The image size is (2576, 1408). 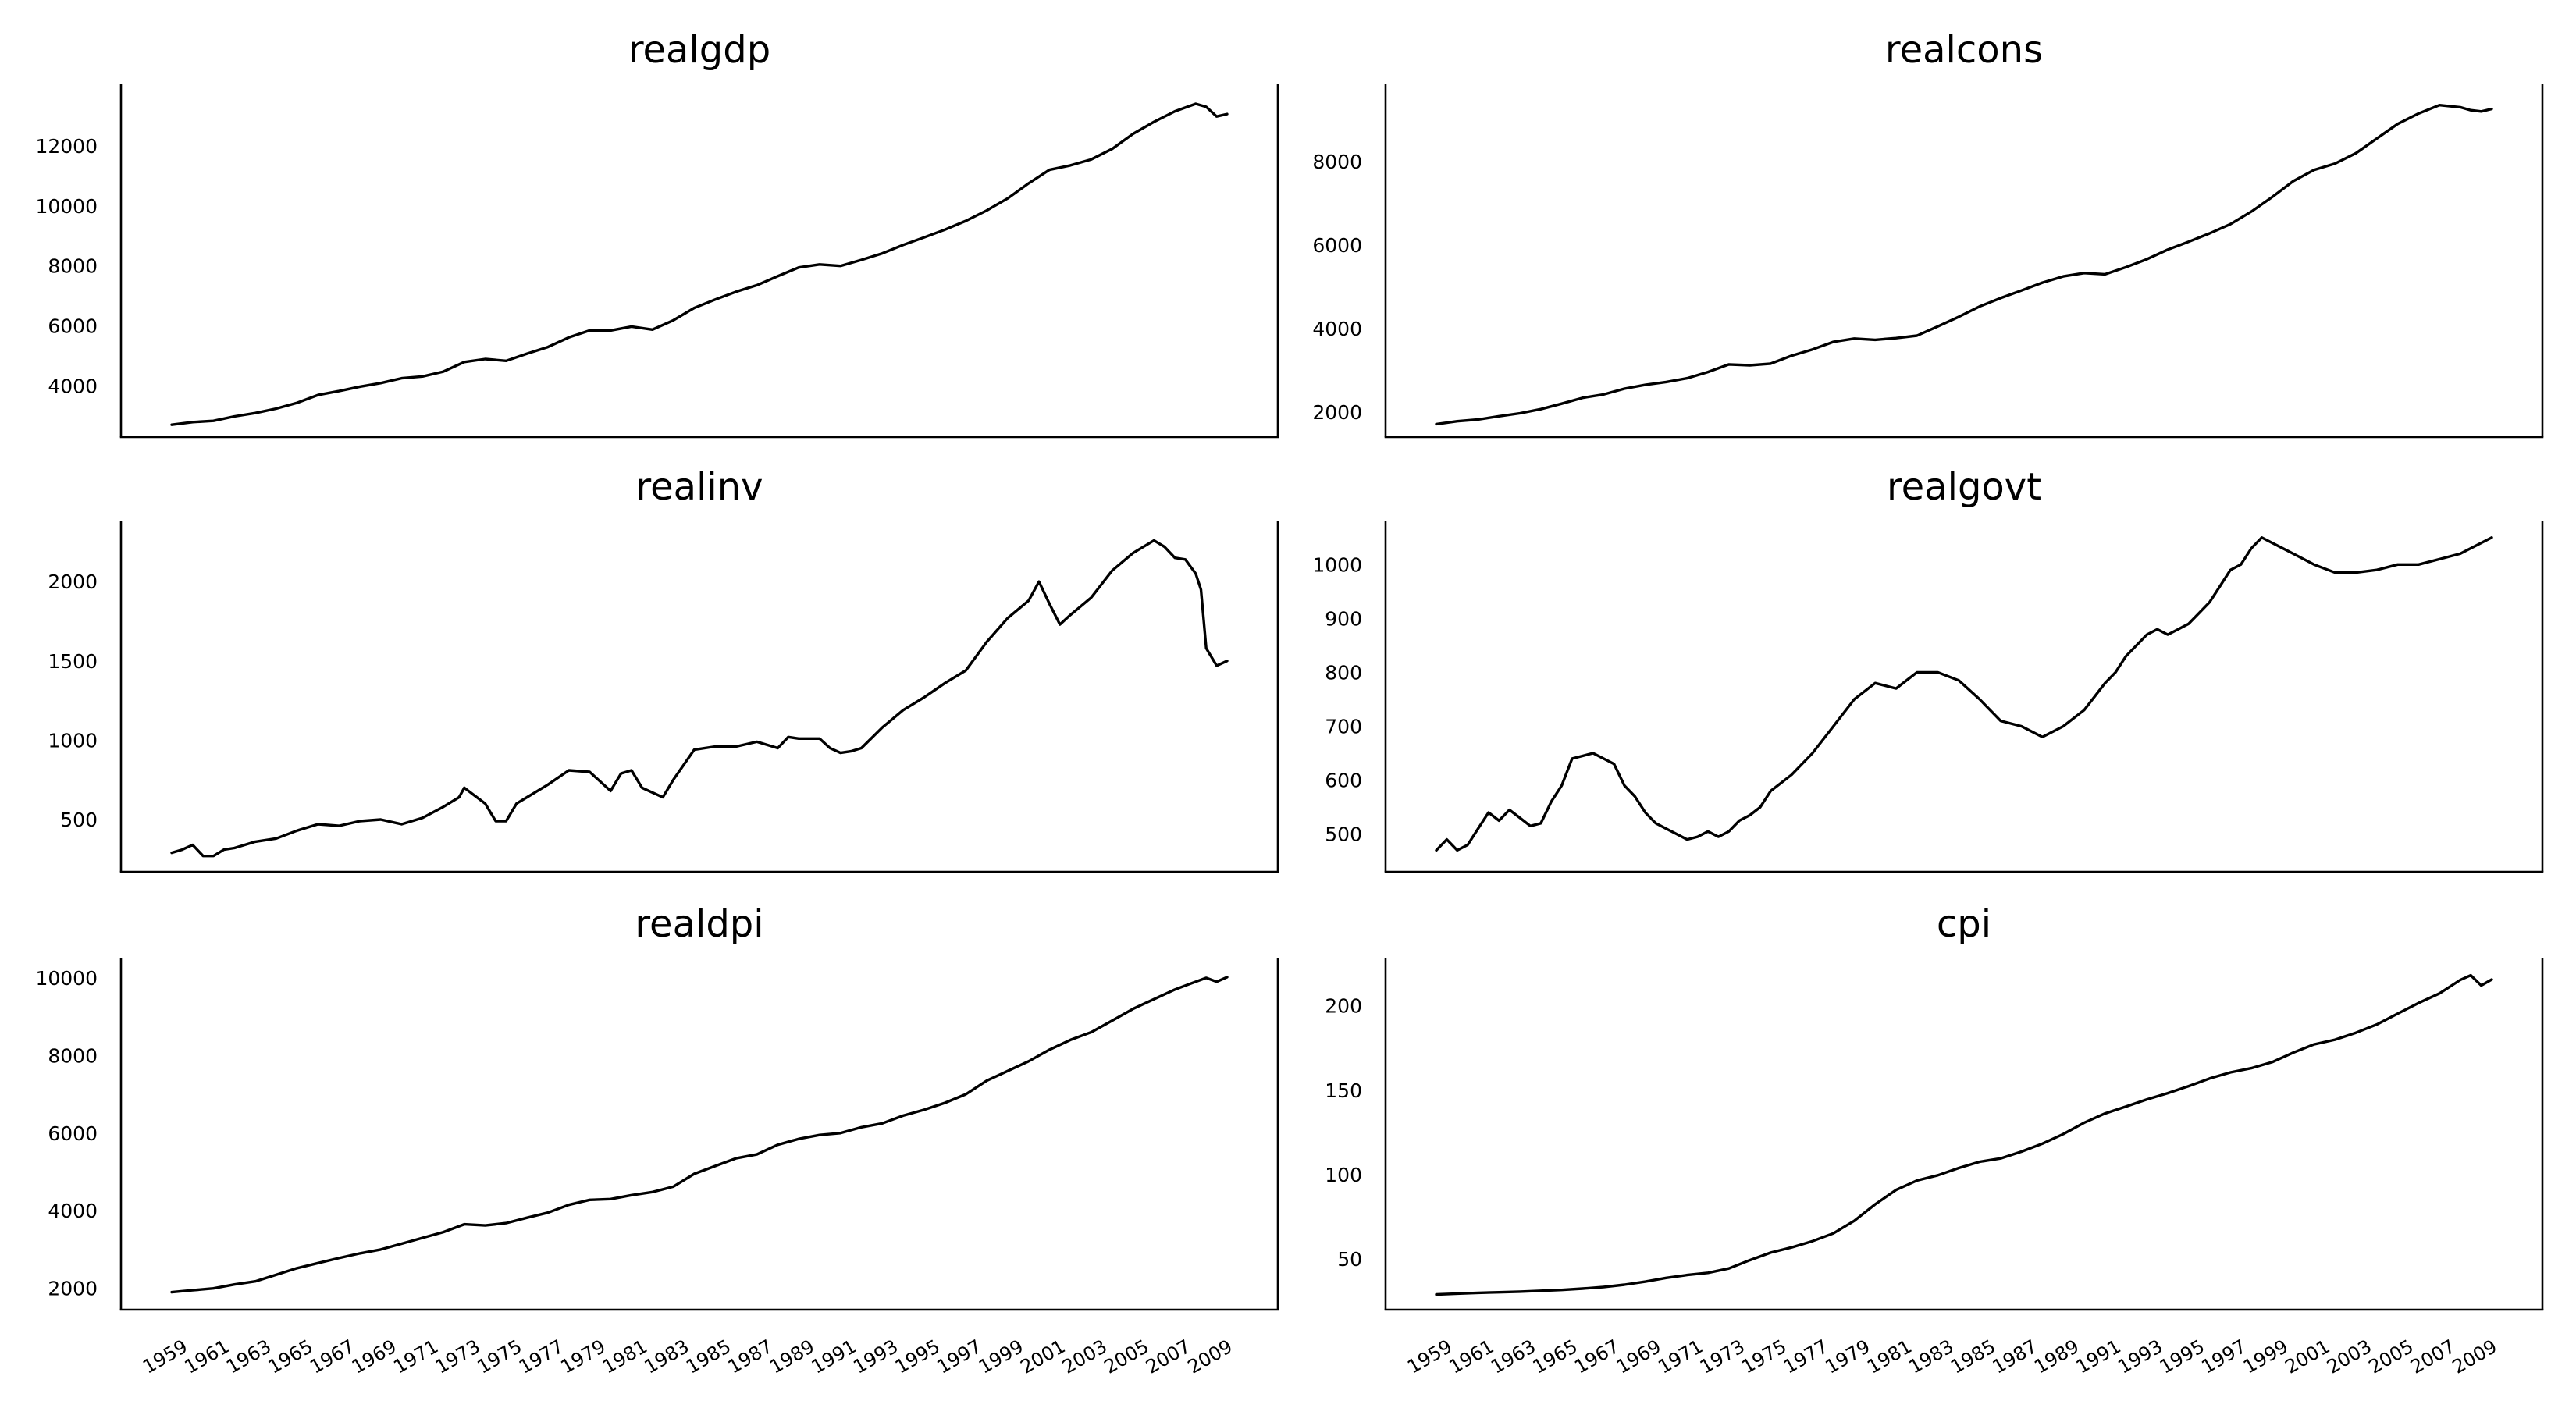 I want to click on subplot-title: realdpi, so click(x=699, y=924).